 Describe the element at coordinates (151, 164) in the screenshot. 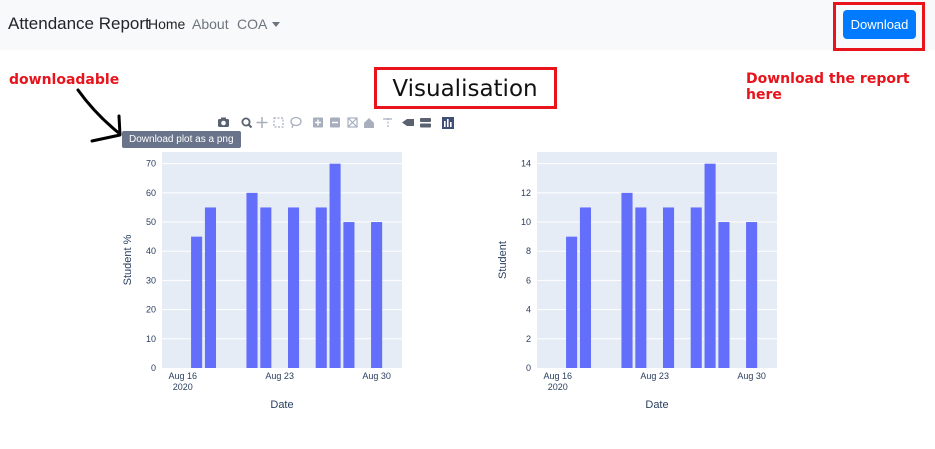

I see `y-tick-label: 70` at that location.